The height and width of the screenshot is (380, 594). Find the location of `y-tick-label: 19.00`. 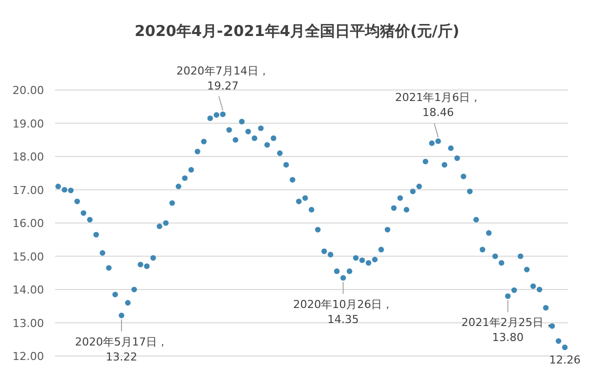

y-tick-label: 19.00 is located at coordinates (28, 123).